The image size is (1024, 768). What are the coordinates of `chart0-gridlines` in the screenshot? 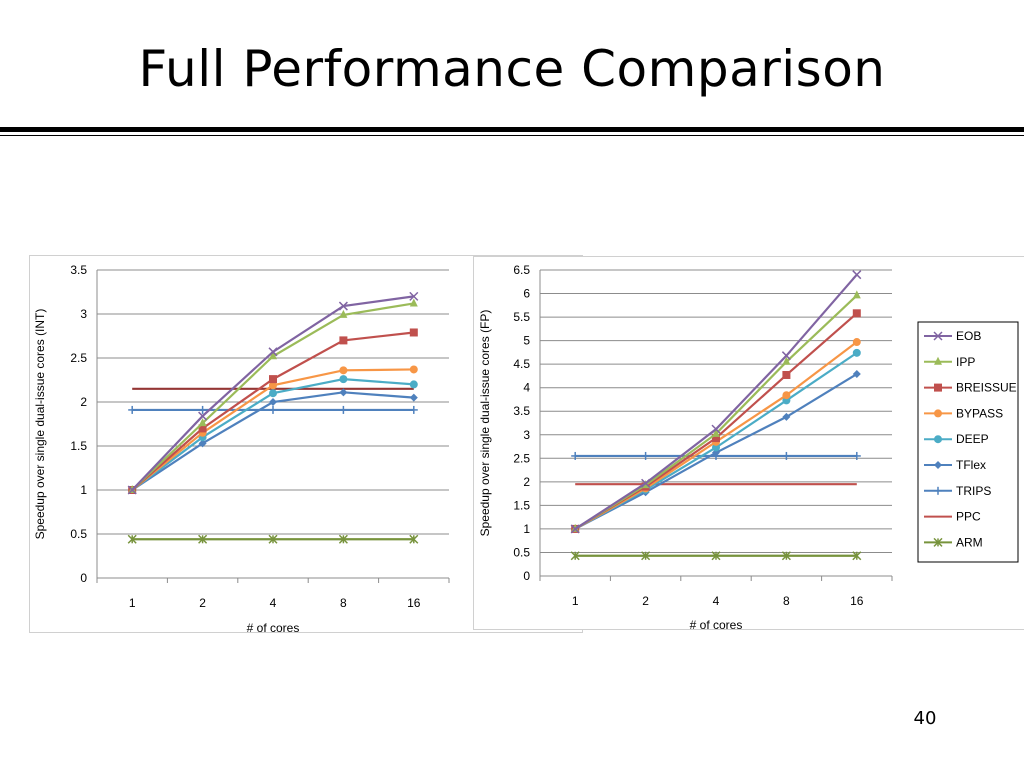 It's located at (273, 424).